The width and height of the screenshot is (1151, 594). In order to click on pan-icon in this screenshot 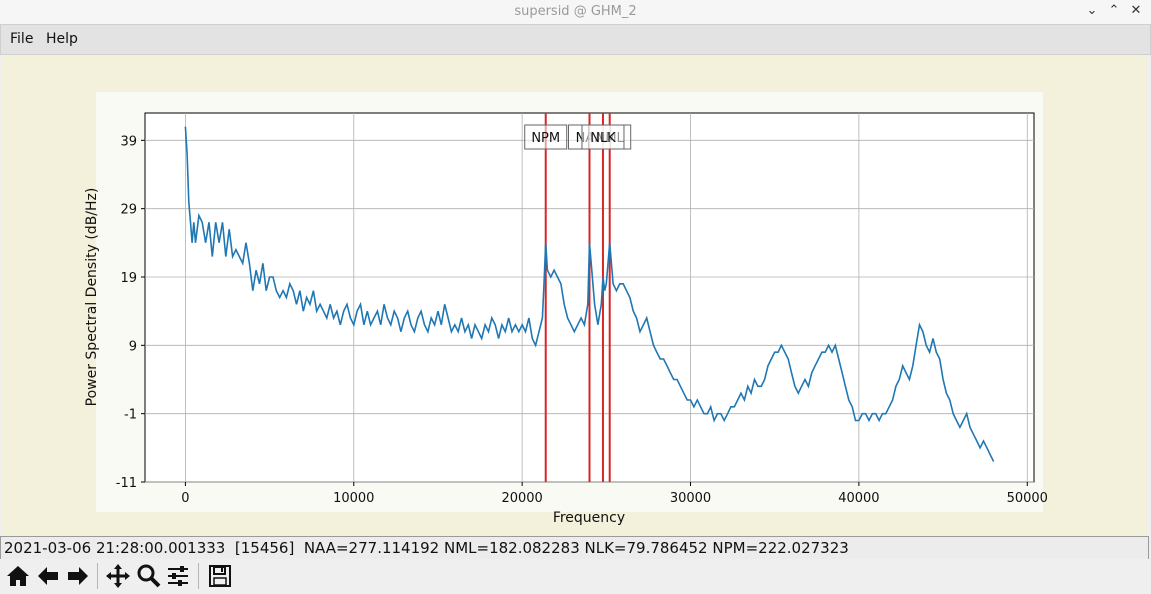, I will do `click(118, 576)`.